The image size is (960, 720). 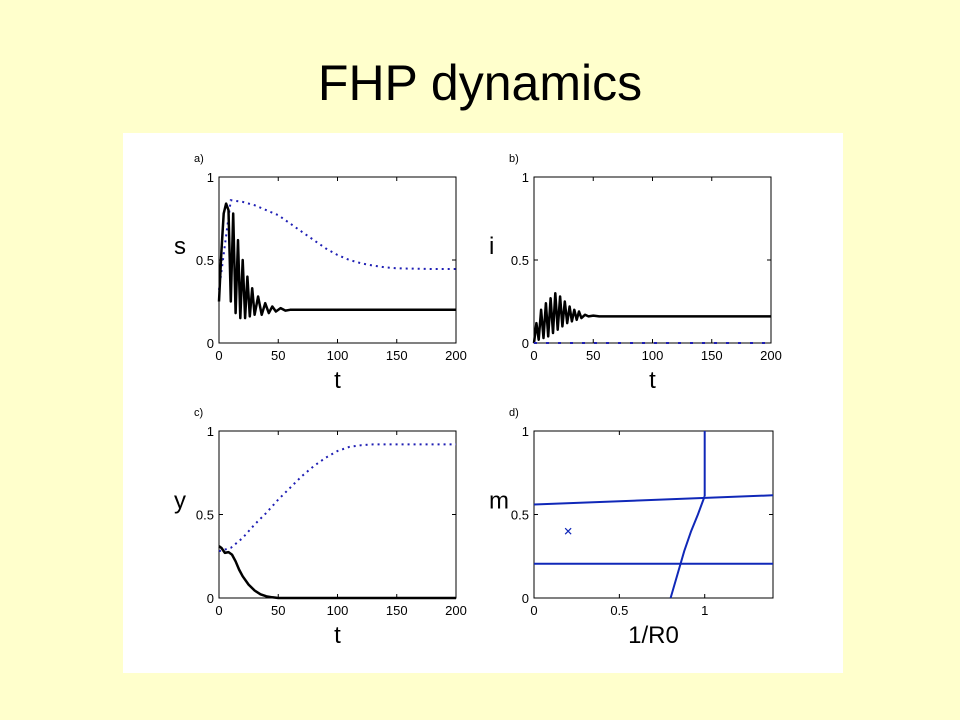 I want to click on panel-1-xtick-label: 100, so click(x=338, y=355).